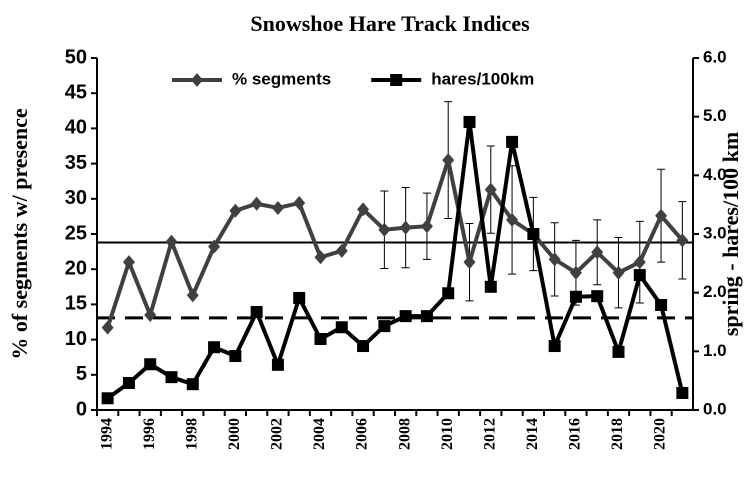 Image resolution: width=746 pixels, height=481 pixels. What do you see at coordinates (191, 434) in the screenshot?
I see `x-tick-label: 1998` at bounding box center [191, 434].